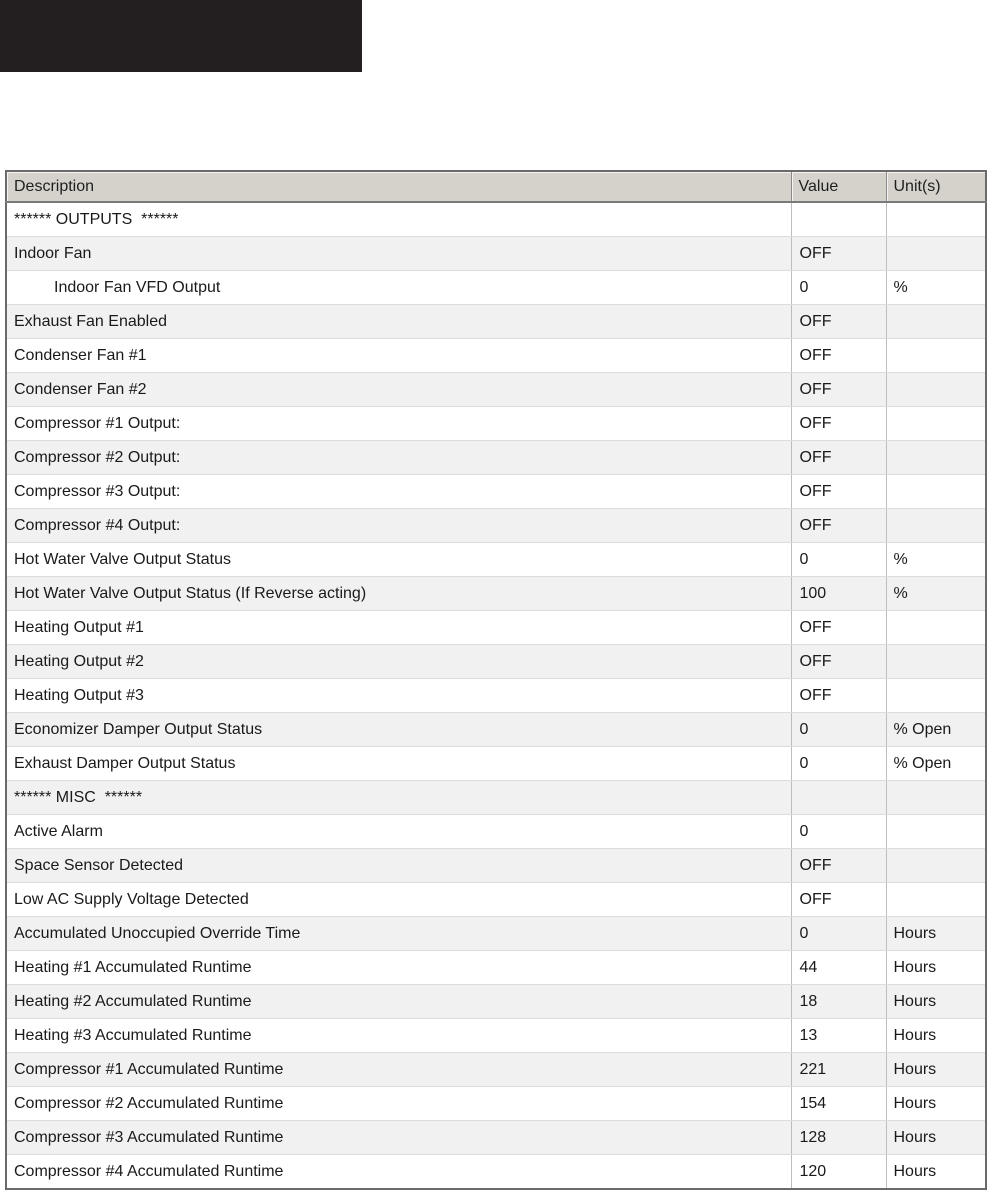  What do you see at coordinates (839, 187) in the screenshot?
I see `column-header-value: Value` at bounding box center [839, 187].